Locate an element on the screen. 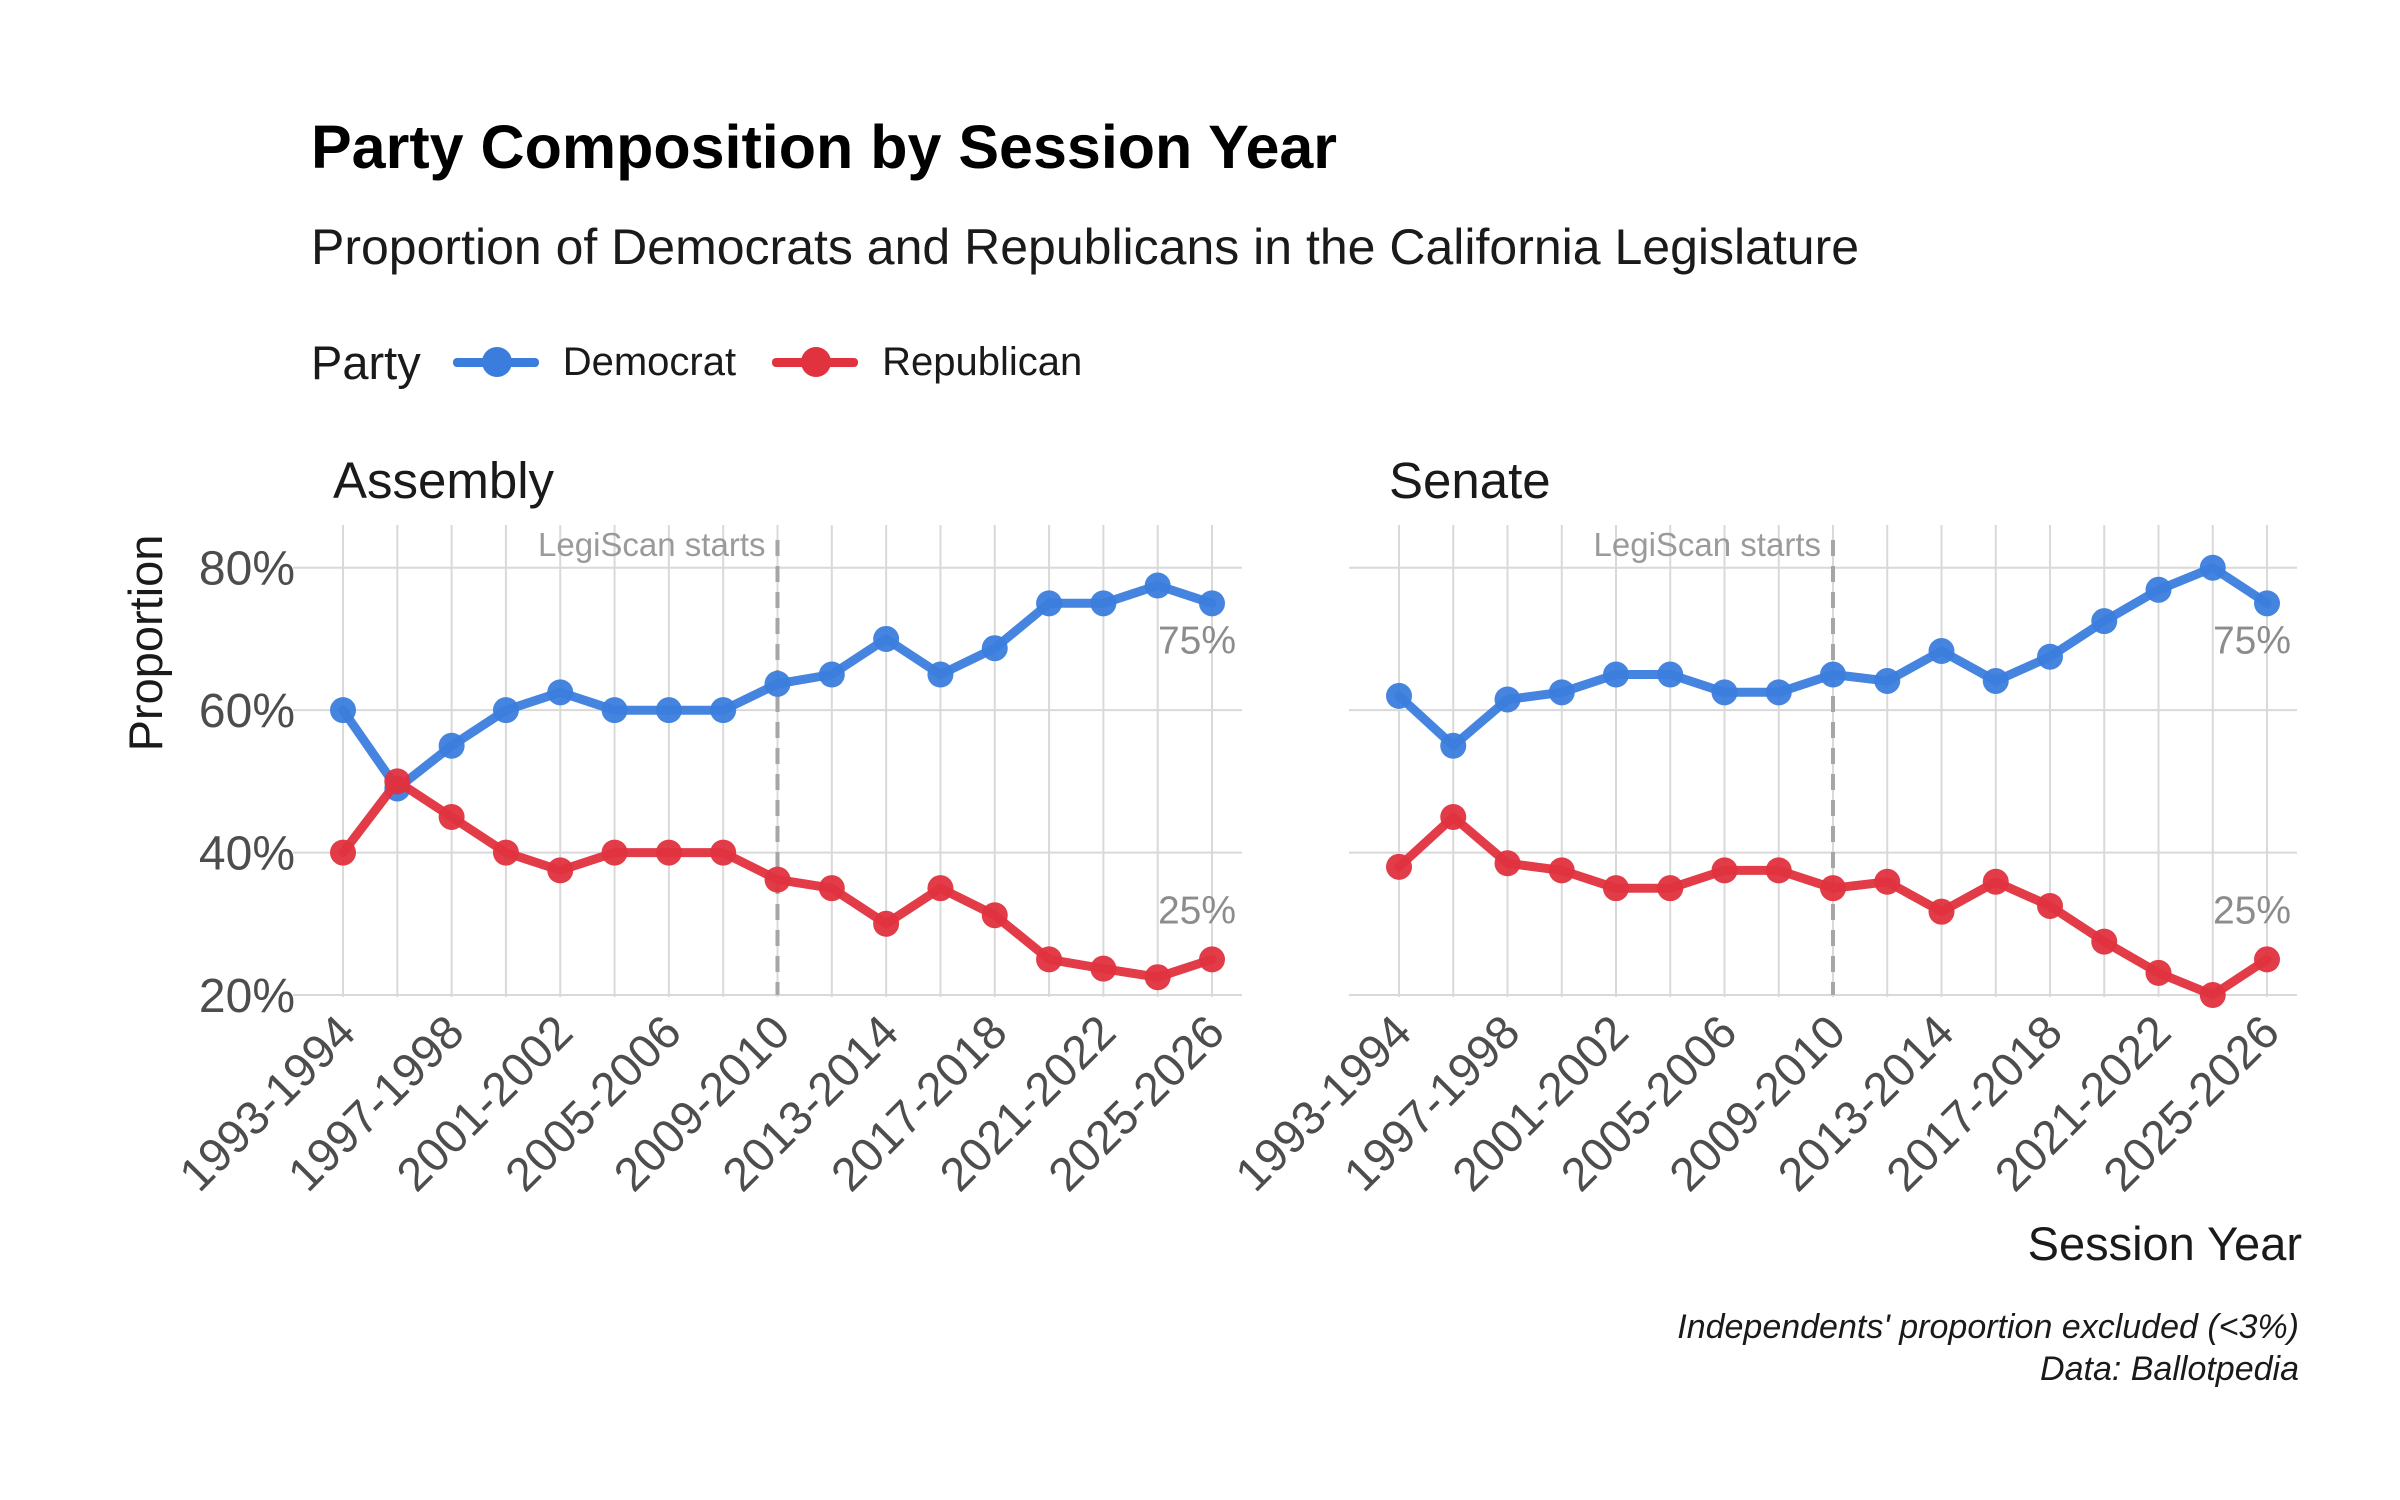  y-tick-label: 80% is located at coordinates (247, 569).